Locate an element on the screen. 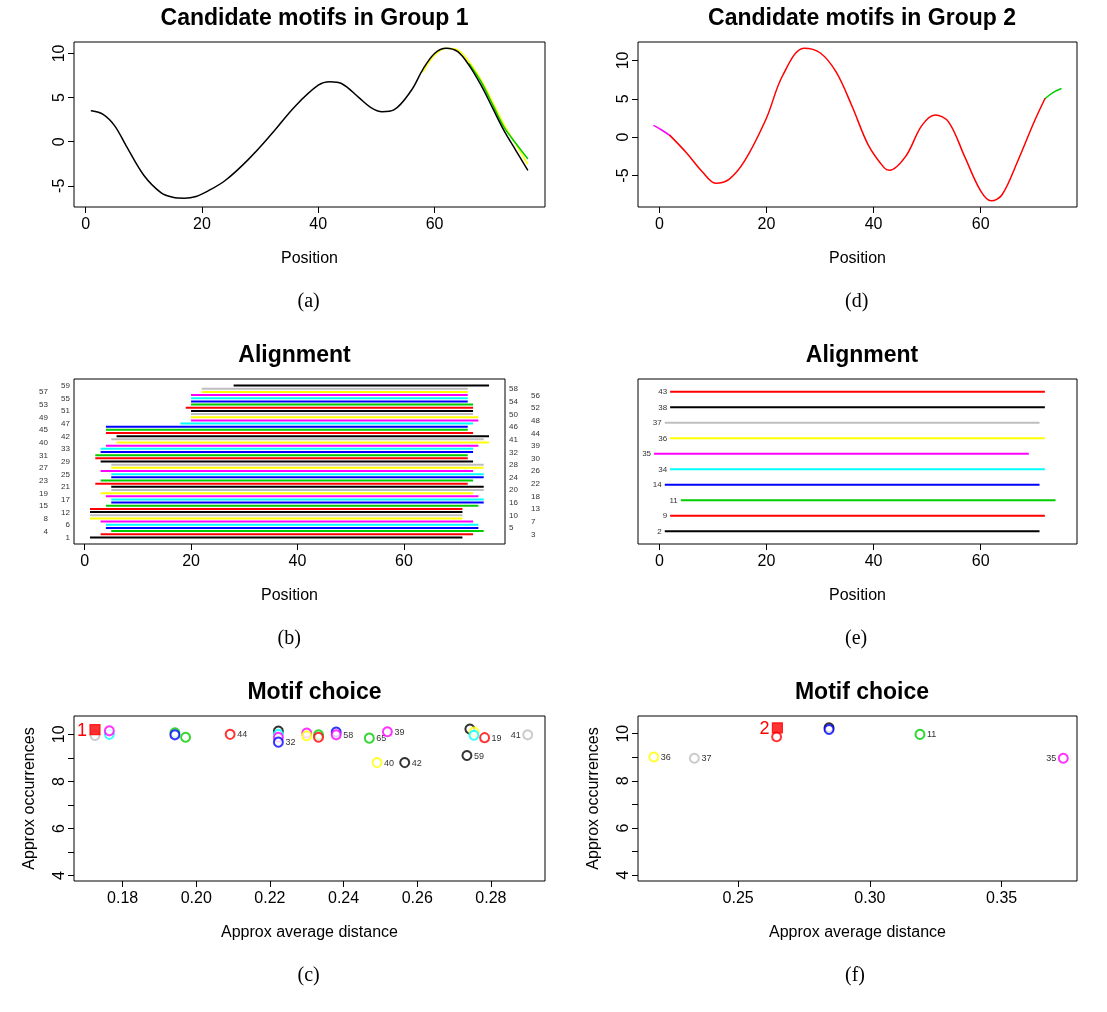 This screenshot has height=1012, width=1107. annotation: 37 is located at coordinates (706, 758).